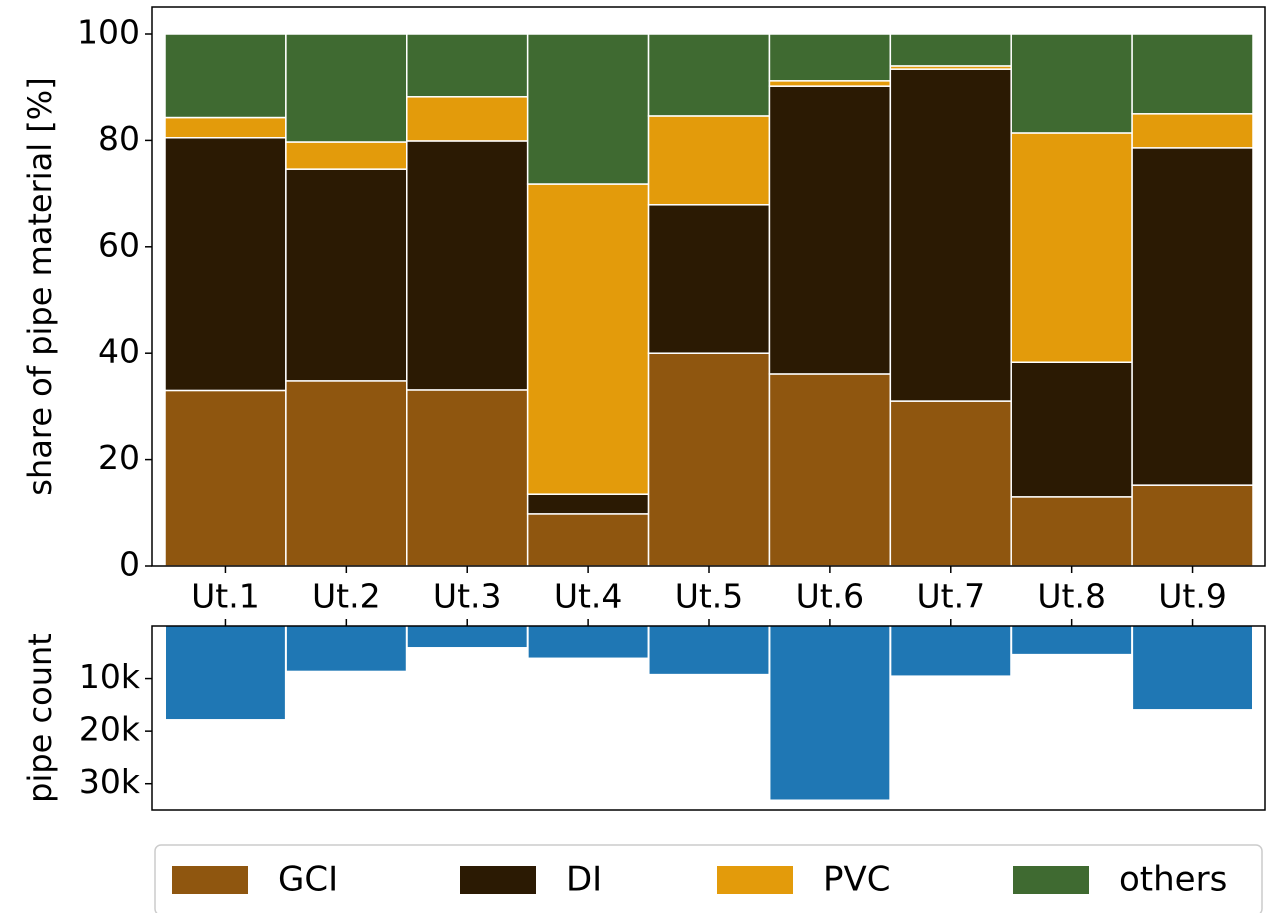 The image size is (1268, 913). Describe the element at coordinates (346, 596) in the screenshot. I see `x-tick-label: Ut.2` at that location.